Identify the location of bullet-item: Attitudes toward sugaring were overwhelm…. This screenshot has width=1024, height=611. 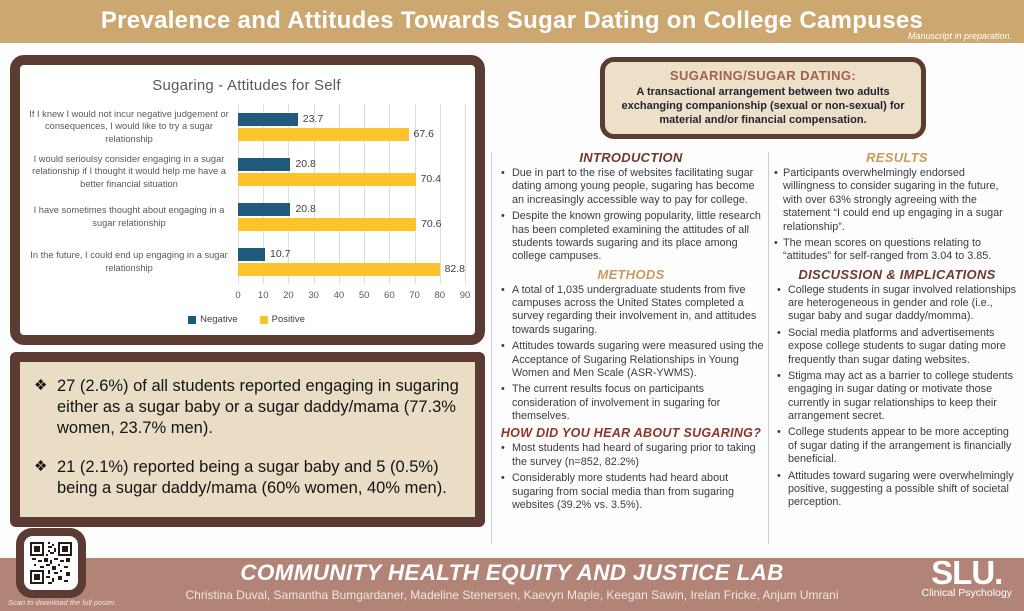
(897, 490).